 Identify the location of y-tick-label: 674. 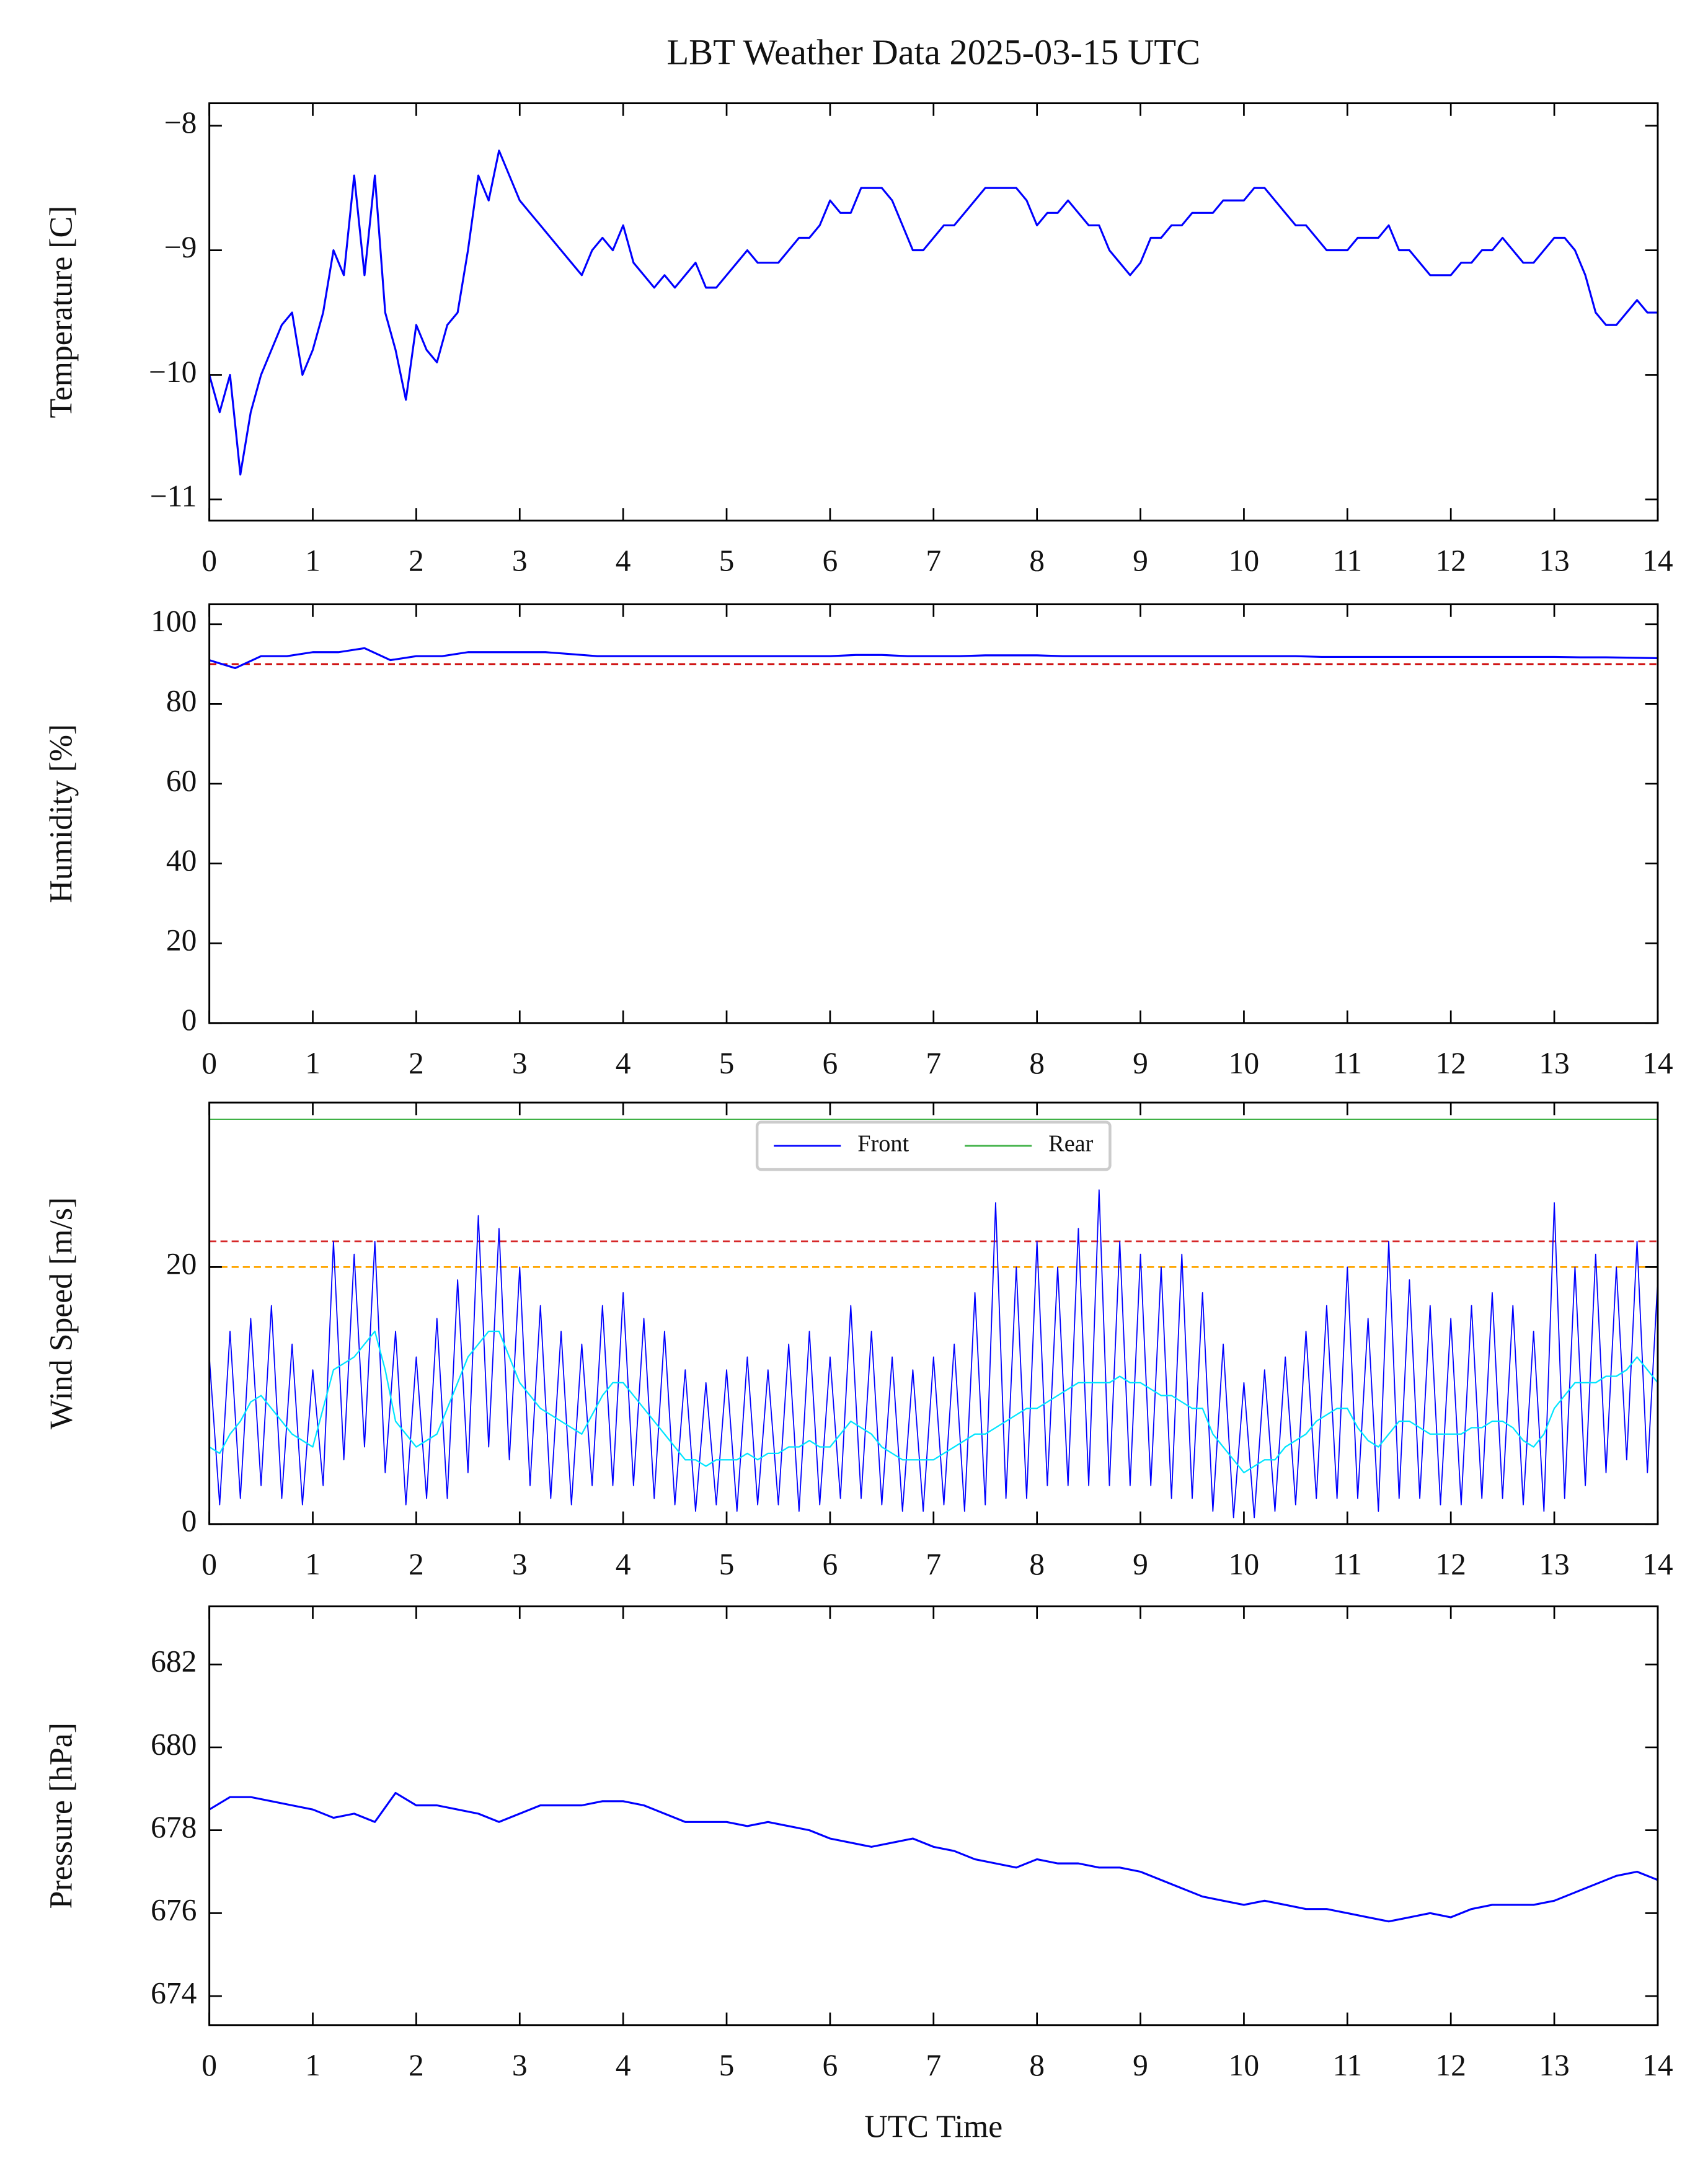
(174, 1993).